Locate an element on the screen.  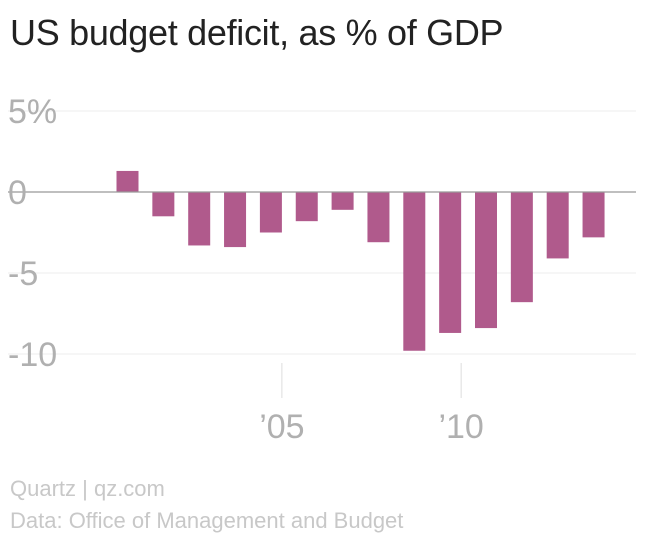
chart-title: US budget deficit, as % of GDP is located at coordinates (257, 32).